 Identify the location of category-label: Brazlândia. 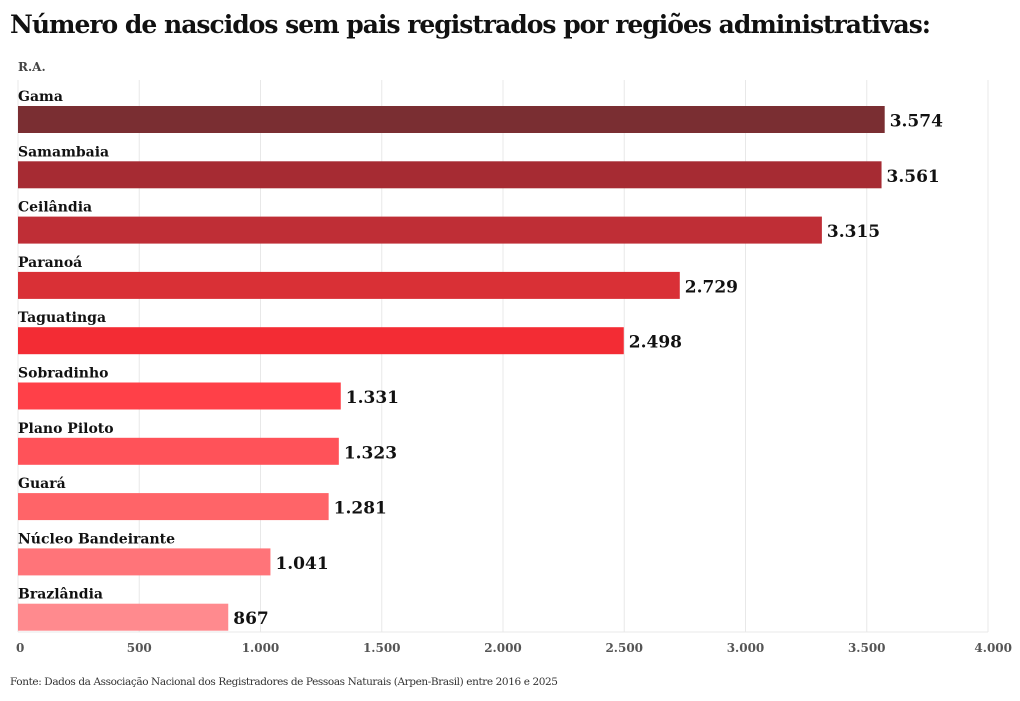
(60, 595).